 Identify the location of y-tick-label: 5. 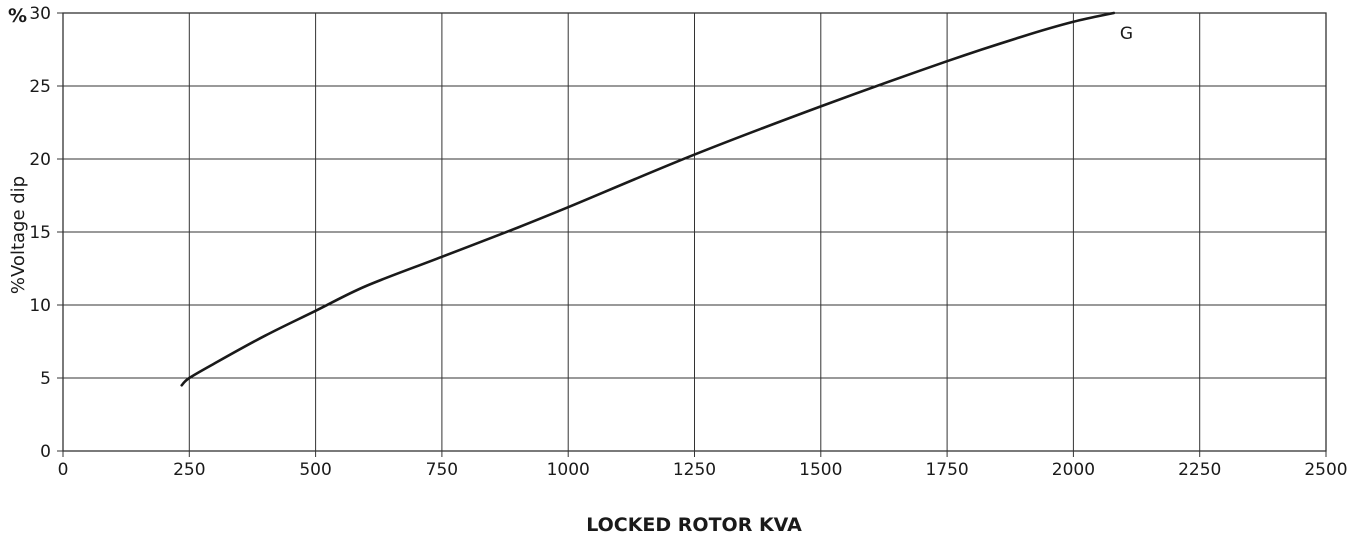
(45, 379).